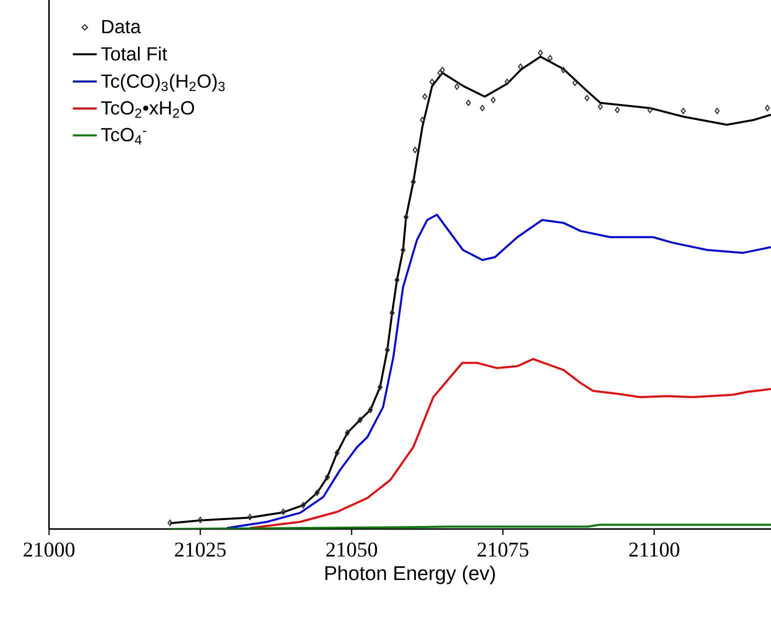  I want to click on legend-label: Data, so click(121, 27).